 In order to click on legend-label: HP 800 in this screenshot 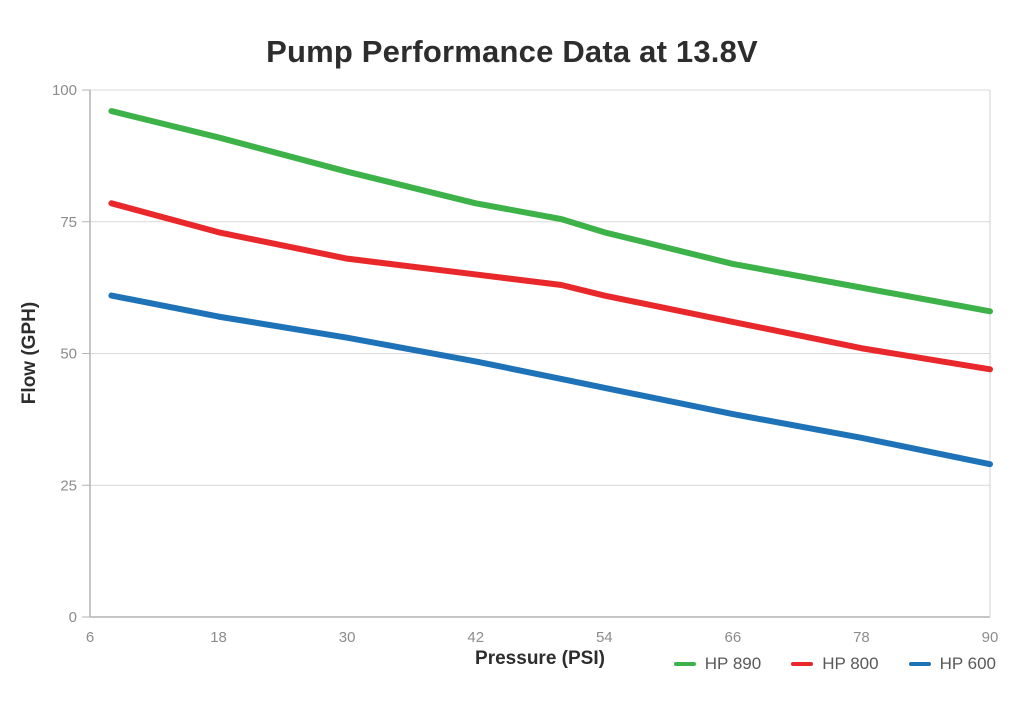, I will do `click(850, 663)`.